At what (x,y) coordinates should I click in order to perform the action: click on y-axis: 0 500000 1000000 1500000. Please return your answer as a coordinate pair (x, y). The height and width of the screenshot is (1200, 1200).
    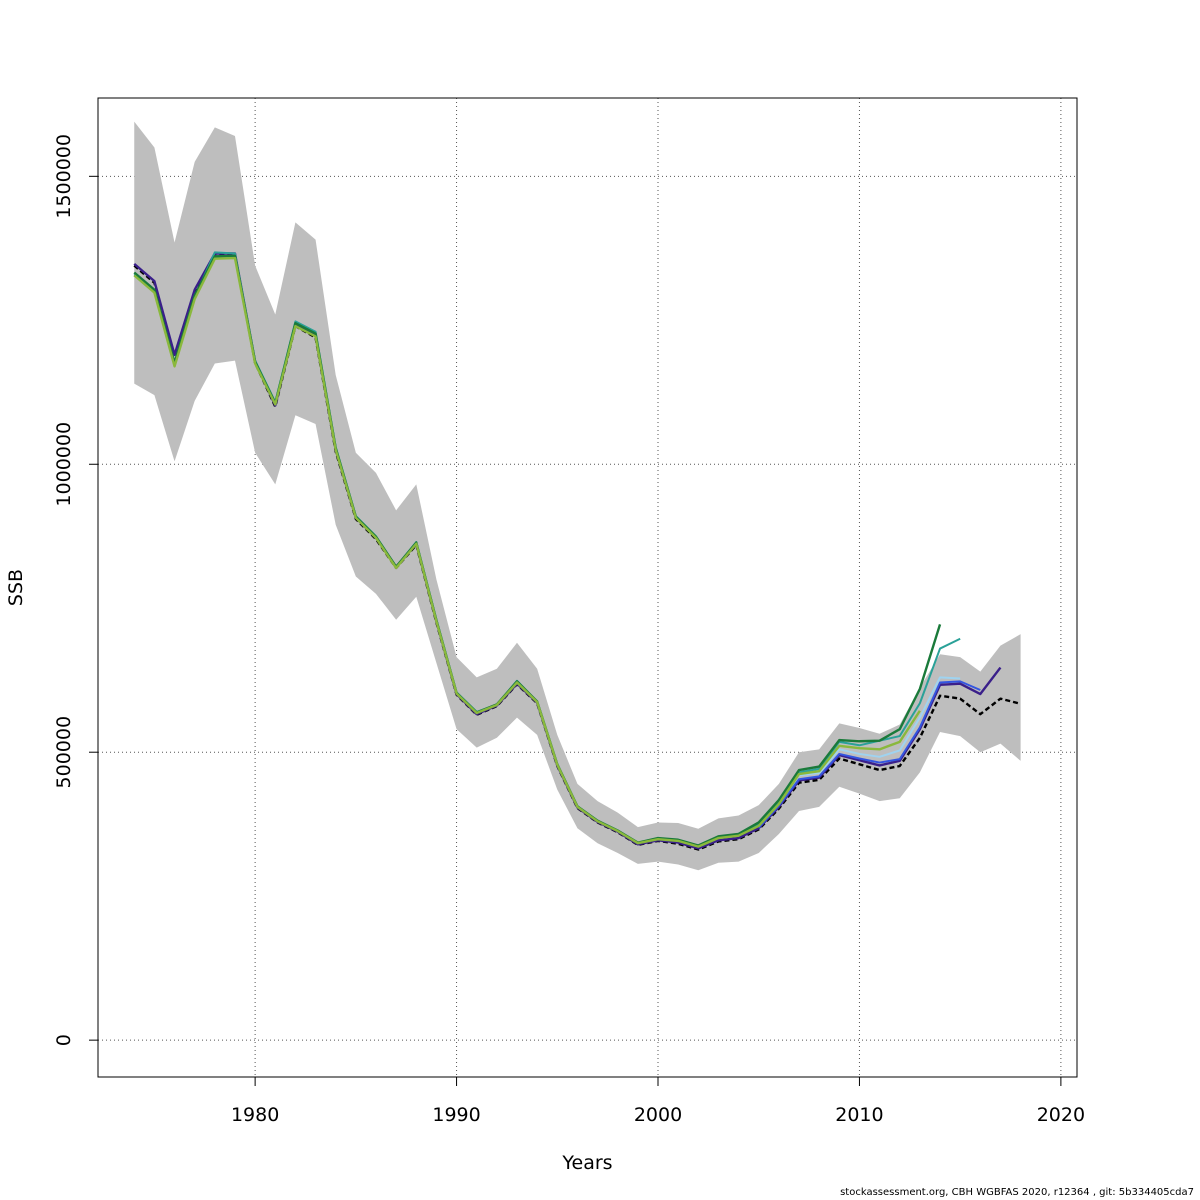
    Looking at the image, I should click on (76, 590).